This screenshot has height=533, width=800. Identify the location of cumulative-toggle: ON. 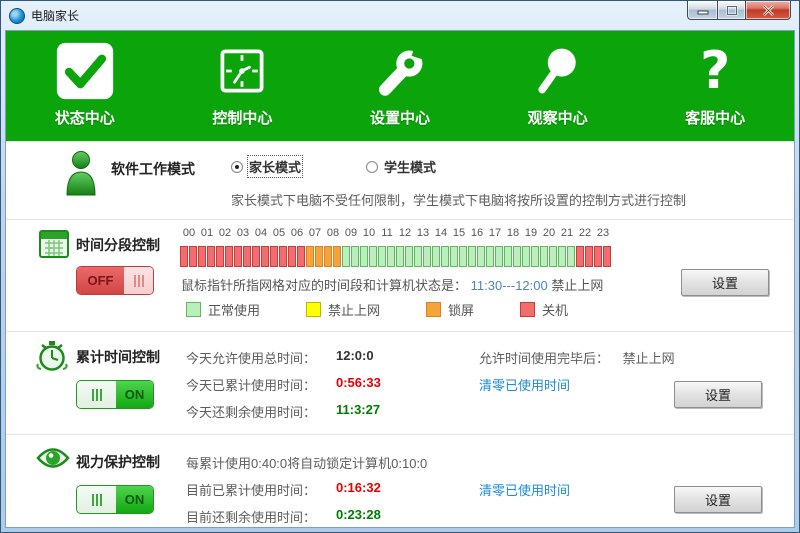
(115, 394).